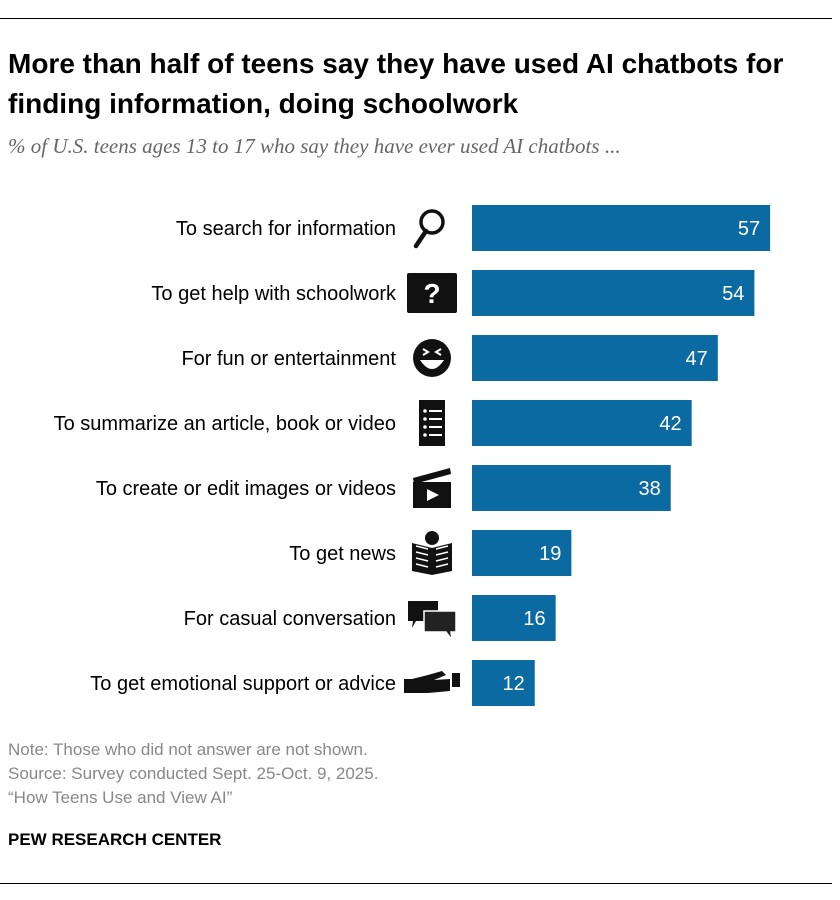  Describe the element at coordinates (432, 423) in the screenshot. I see `list-icon` at that location.